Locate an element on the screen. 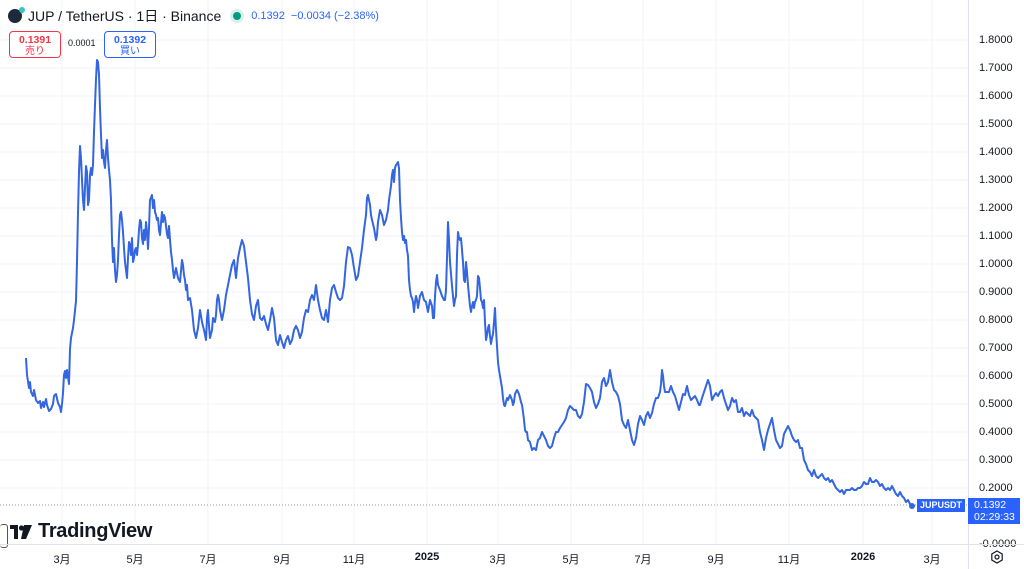 This screenshot has height=569, width=1024. last-price-value: 0.1392 is located at coordinates (268, 16).